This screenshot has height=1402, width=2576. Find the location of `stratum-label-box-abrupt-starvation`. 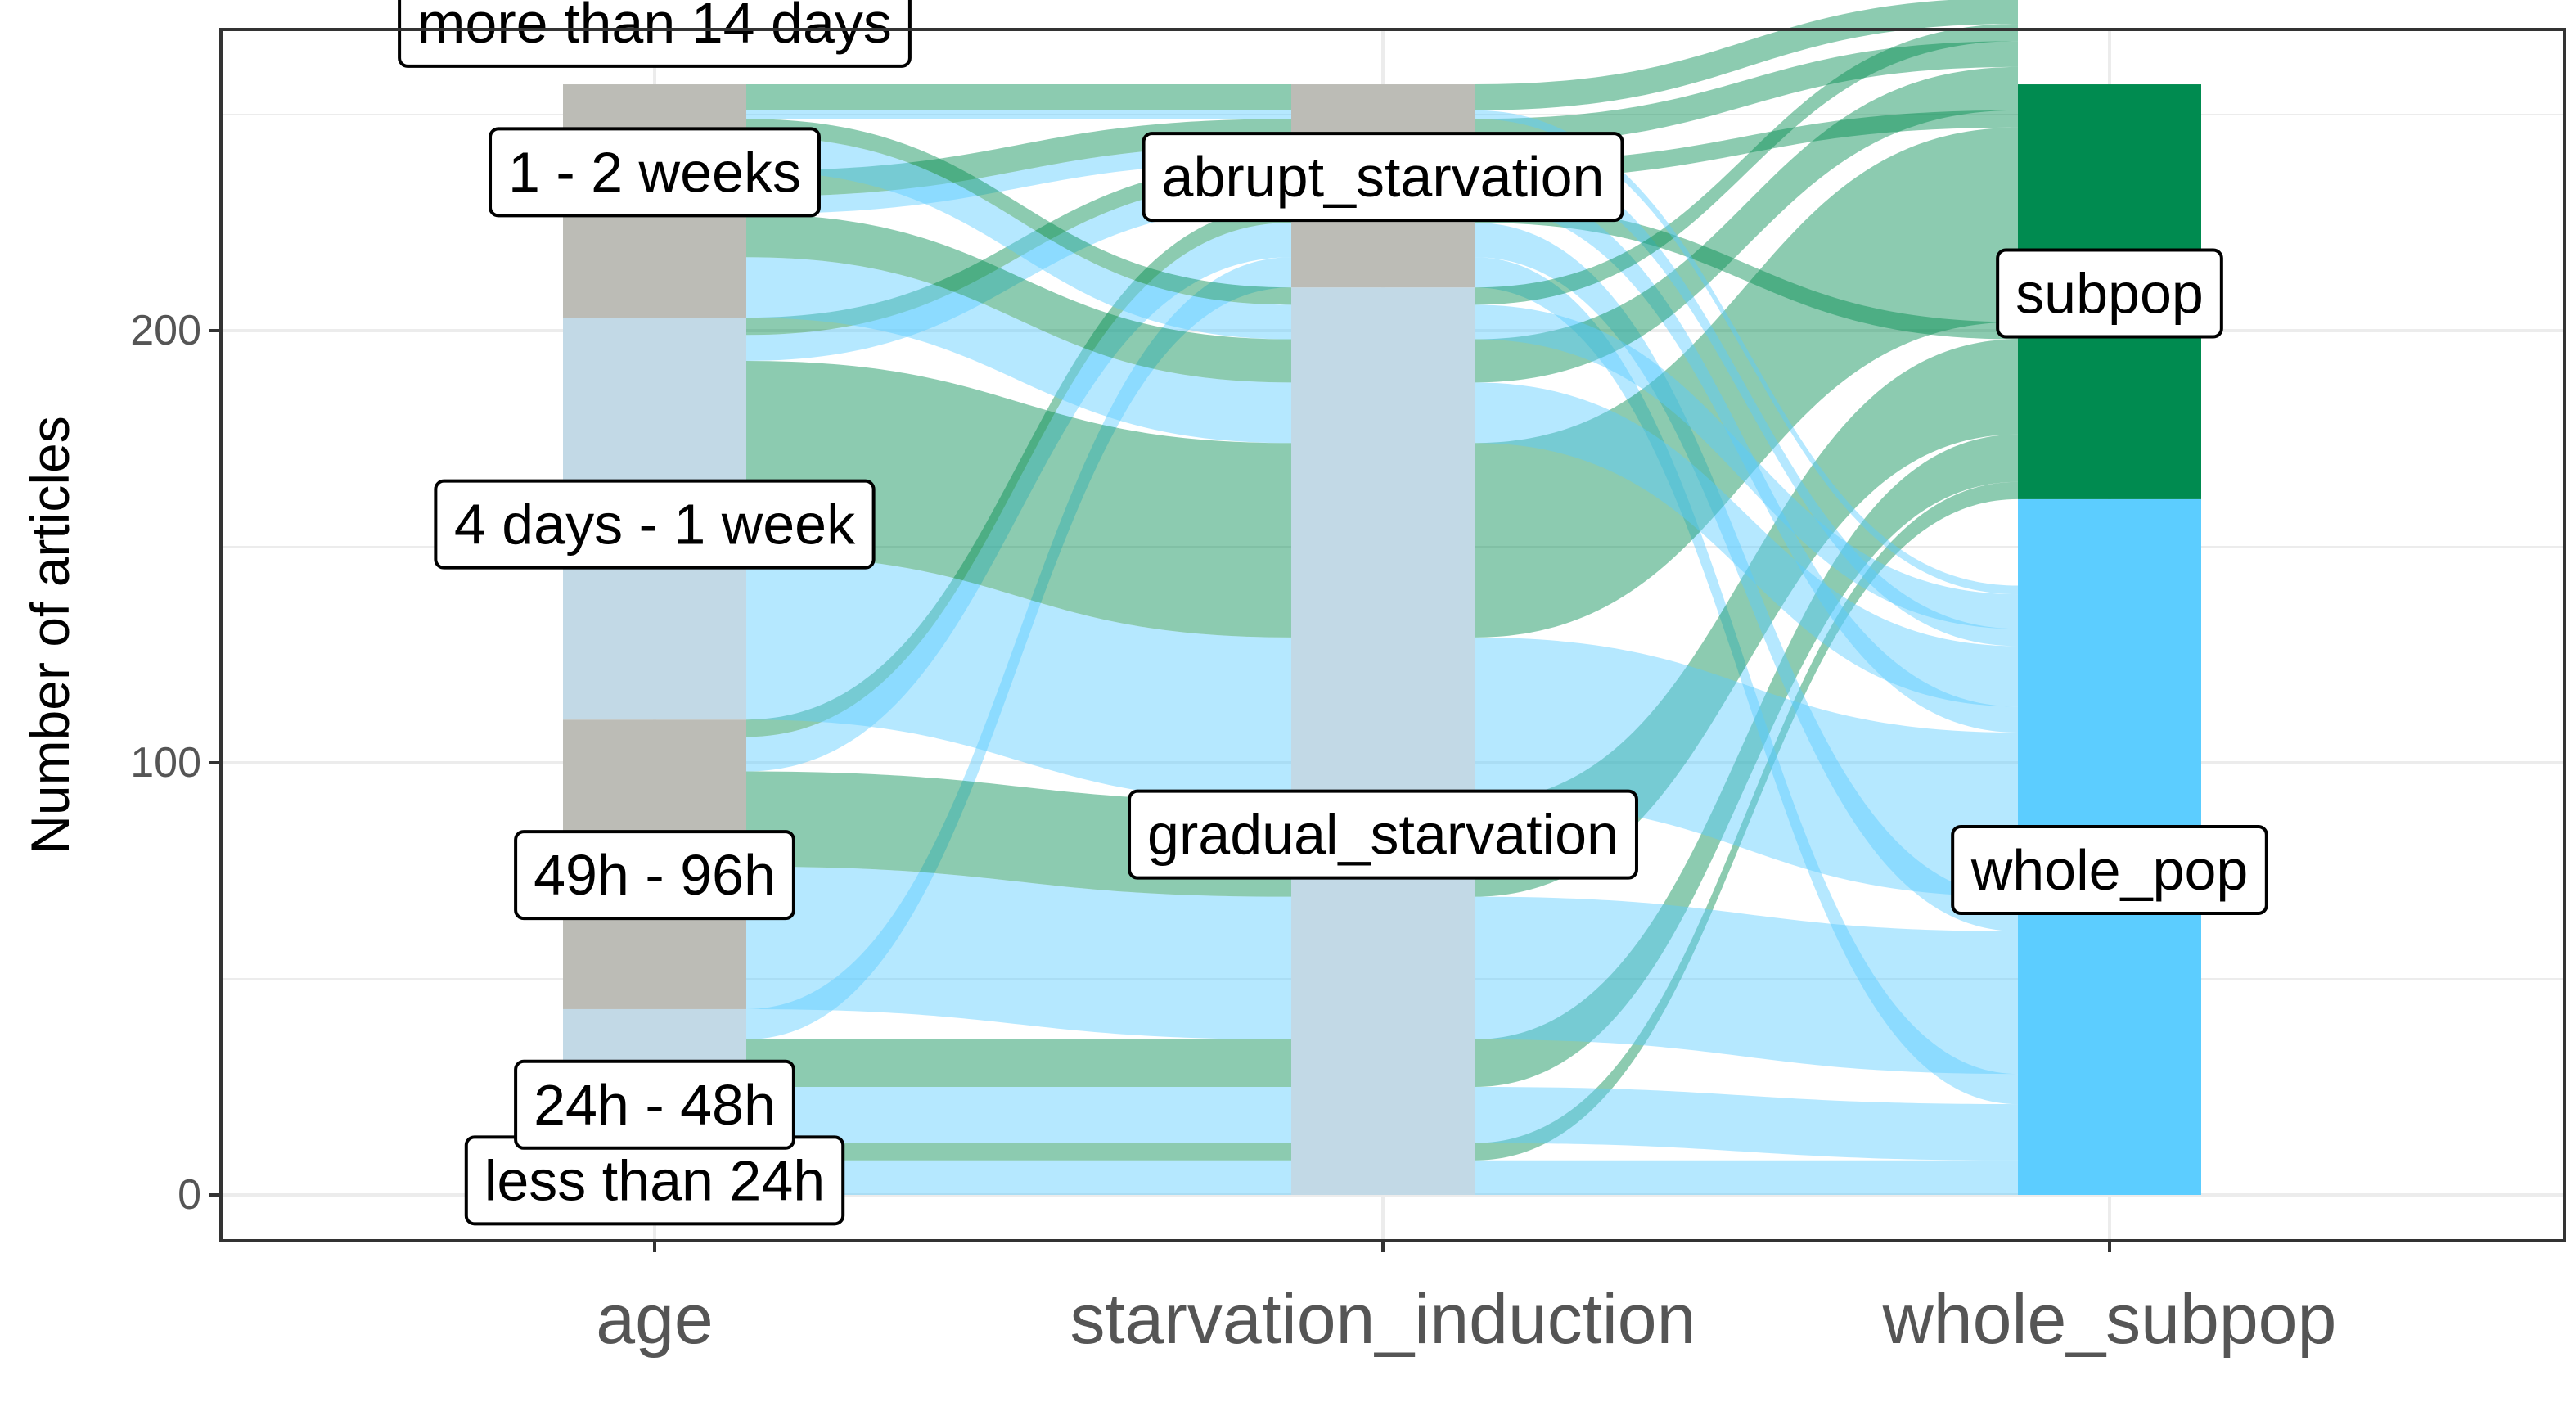

stratum-label-box-abrupt-starvation is located at coordinates (1383, 178).